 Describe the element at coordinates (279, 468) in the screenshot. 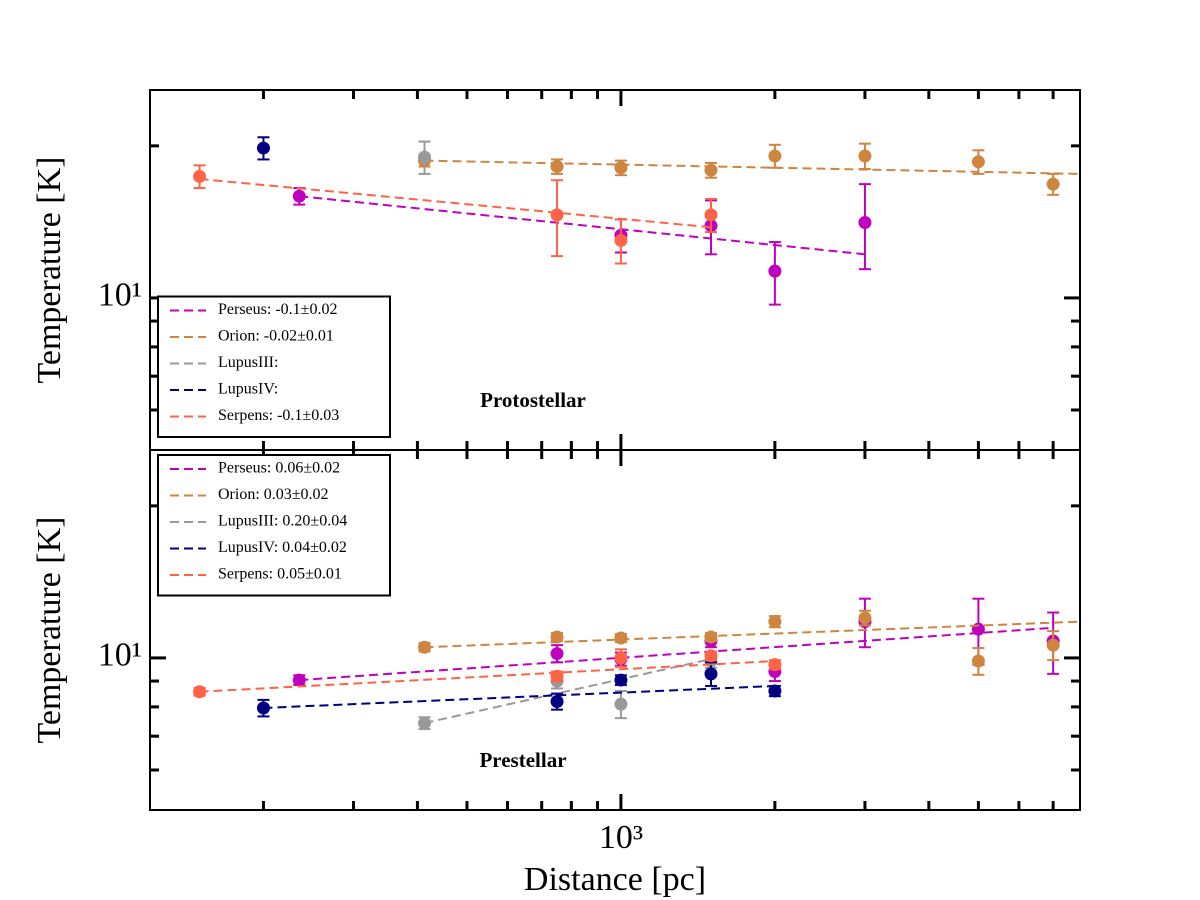

I see `legend-label: Perseus: 0.06±0.02` at that location.